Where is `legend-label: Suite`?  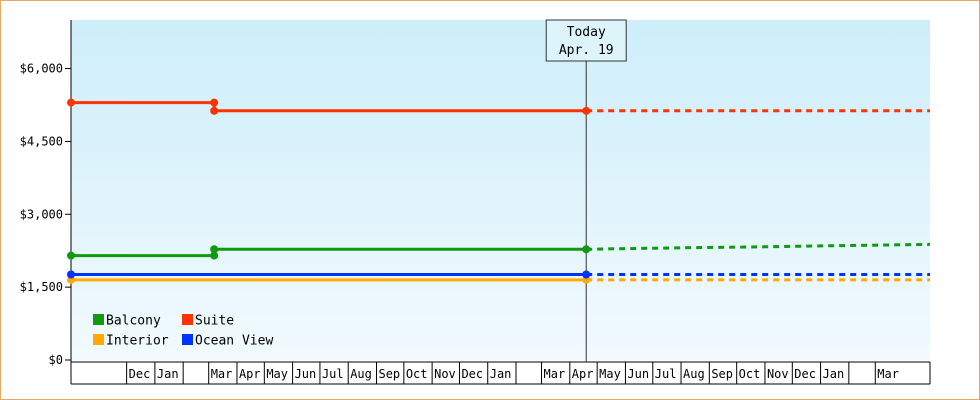 legend-label: Suite is located at coordinates (214, 321).